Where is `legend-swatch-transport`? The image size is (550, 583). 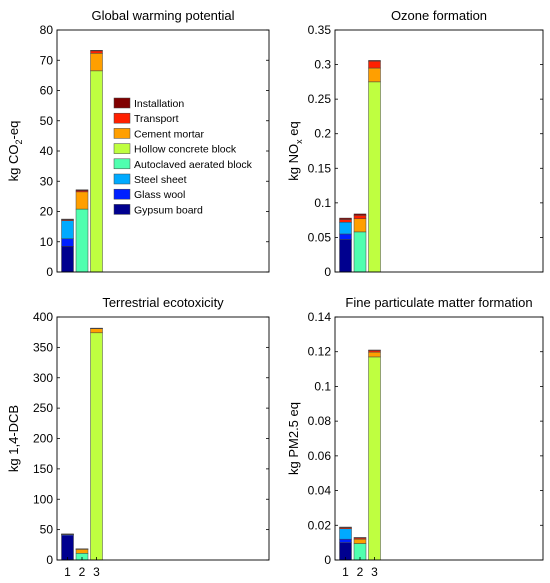 legend-swatch-transport is located at coordinates (122, 118).